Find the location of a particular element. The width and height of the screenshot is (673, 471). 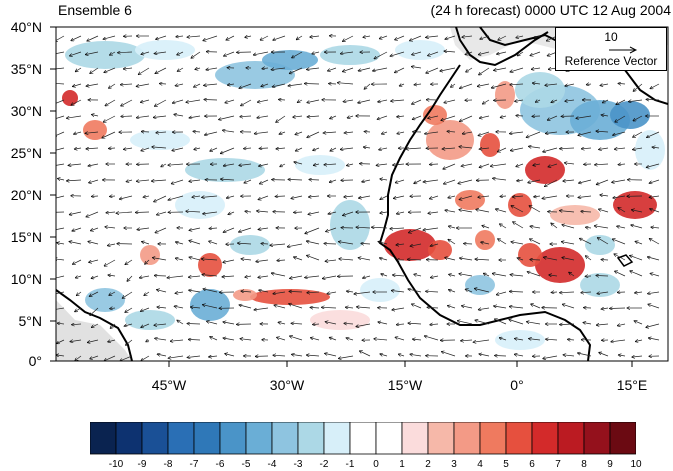

colorbar-tick-label: 8 is located at coordinates (584, 464).